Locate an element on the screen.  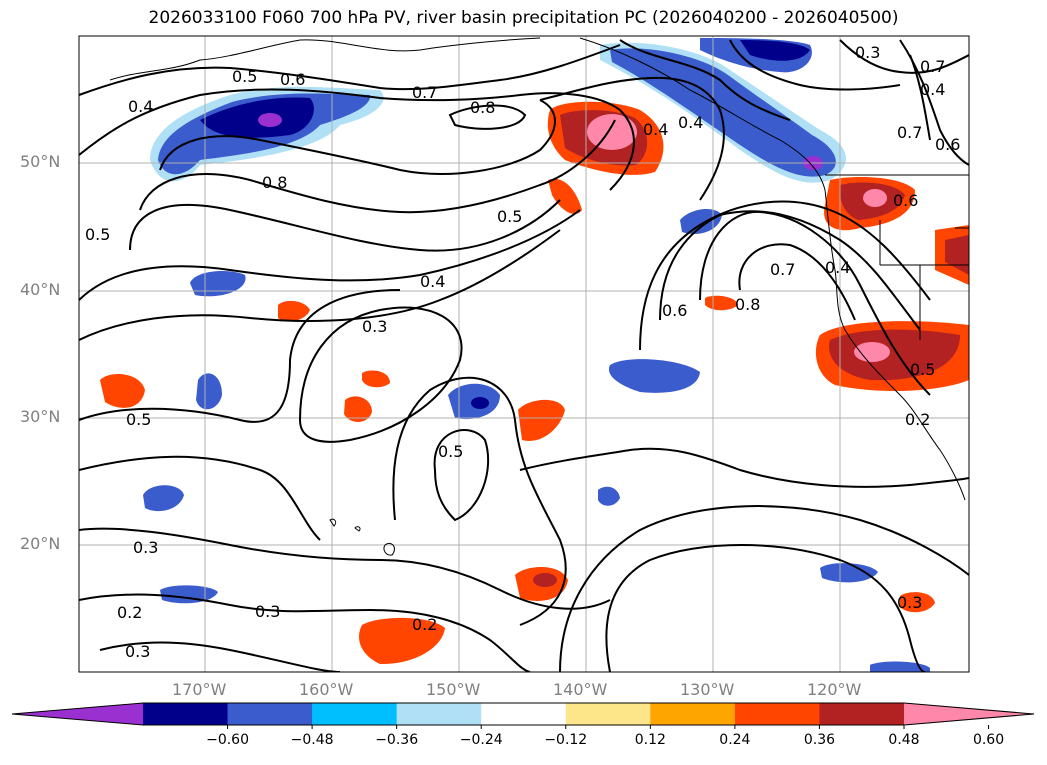
lon-label-140w: 140°W is located at coordinates (580, 689).